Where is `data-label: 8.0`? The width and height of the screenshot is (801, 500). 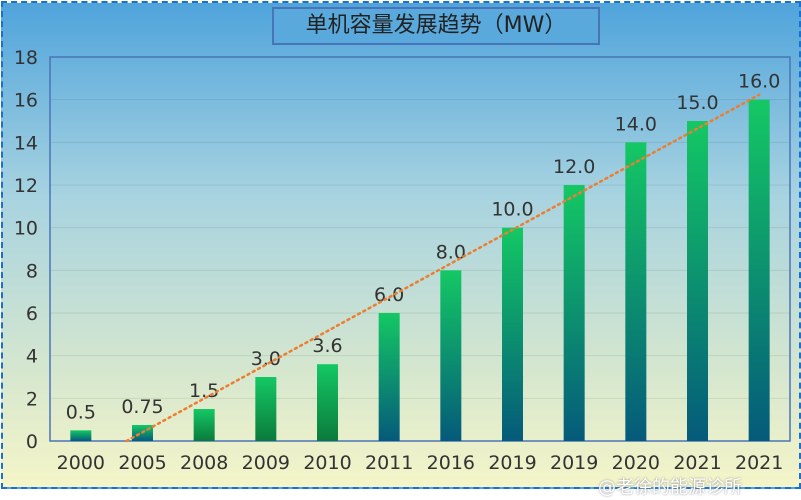 data-label: 8.0 is located at coordinates (451, 252).